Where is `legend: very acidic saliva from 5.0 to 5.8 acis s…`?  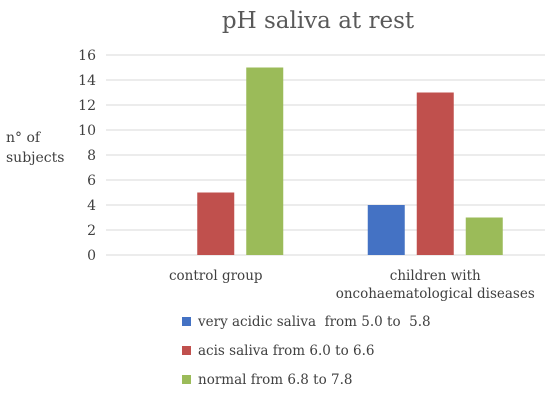
legend: very acidic saliva from 5.0 to 5.8 acis s… is located at coordinates (306, 351).